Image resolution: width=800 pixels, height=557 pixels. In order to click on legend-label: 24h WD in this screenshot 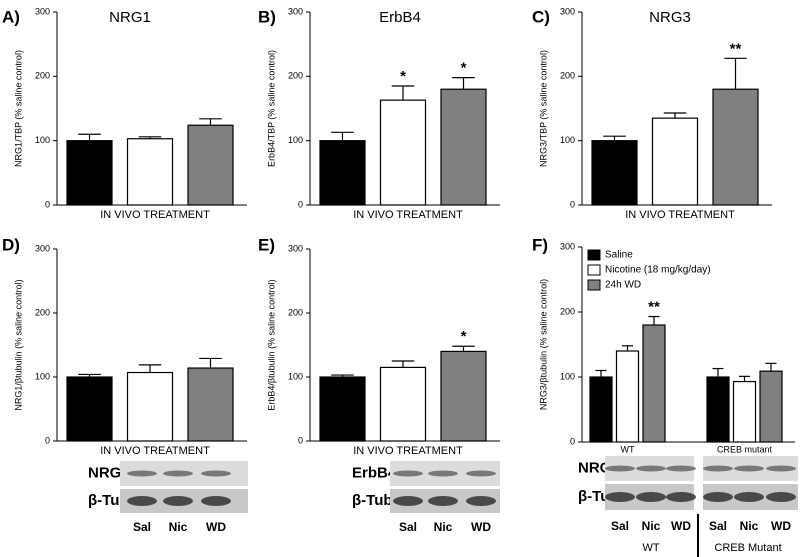, I will do `click(623, 285)`.